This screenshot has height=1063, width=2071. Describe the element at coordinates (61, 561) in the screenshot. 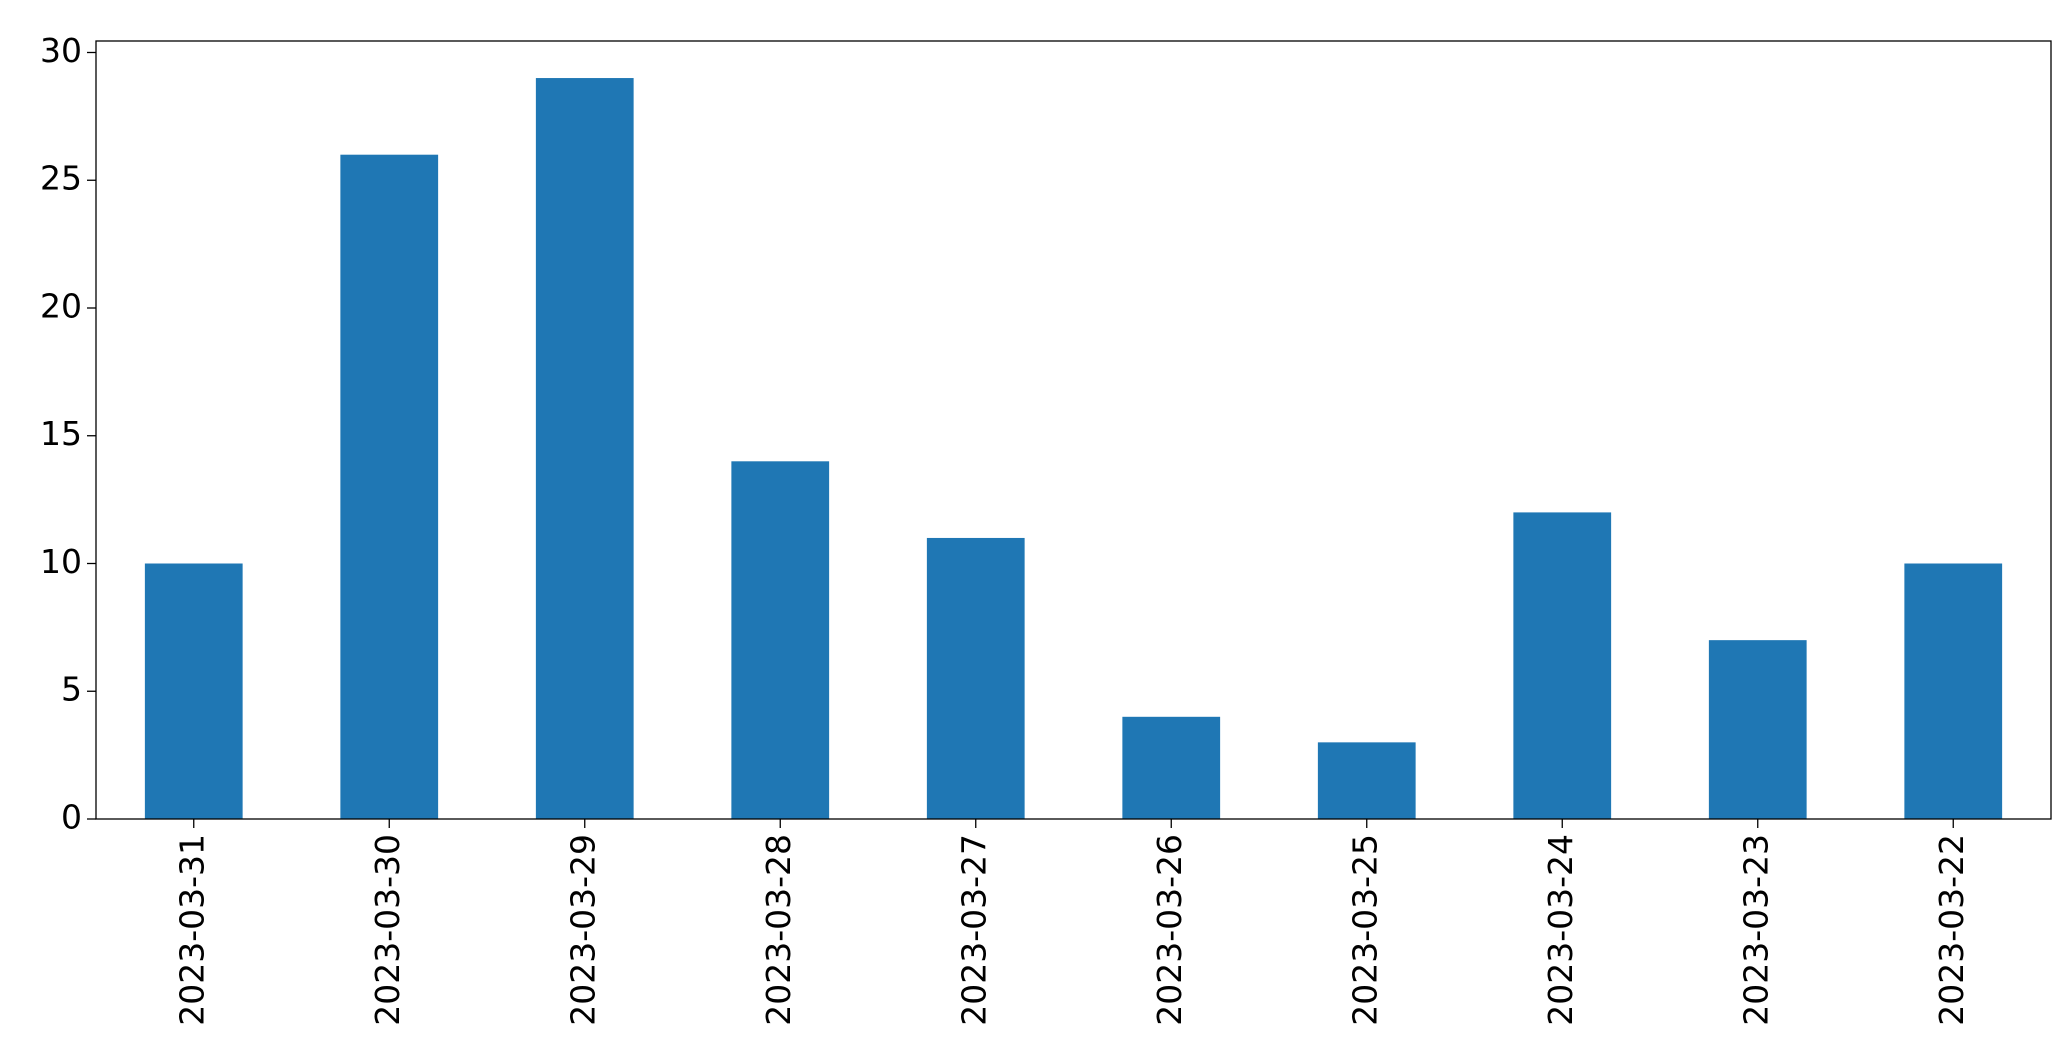

I see `y-tick-label: 10` at that location.